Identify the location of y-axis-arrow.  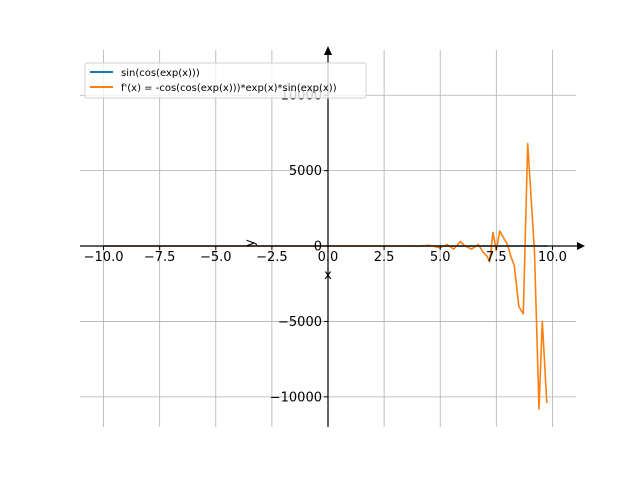
(328, 50).